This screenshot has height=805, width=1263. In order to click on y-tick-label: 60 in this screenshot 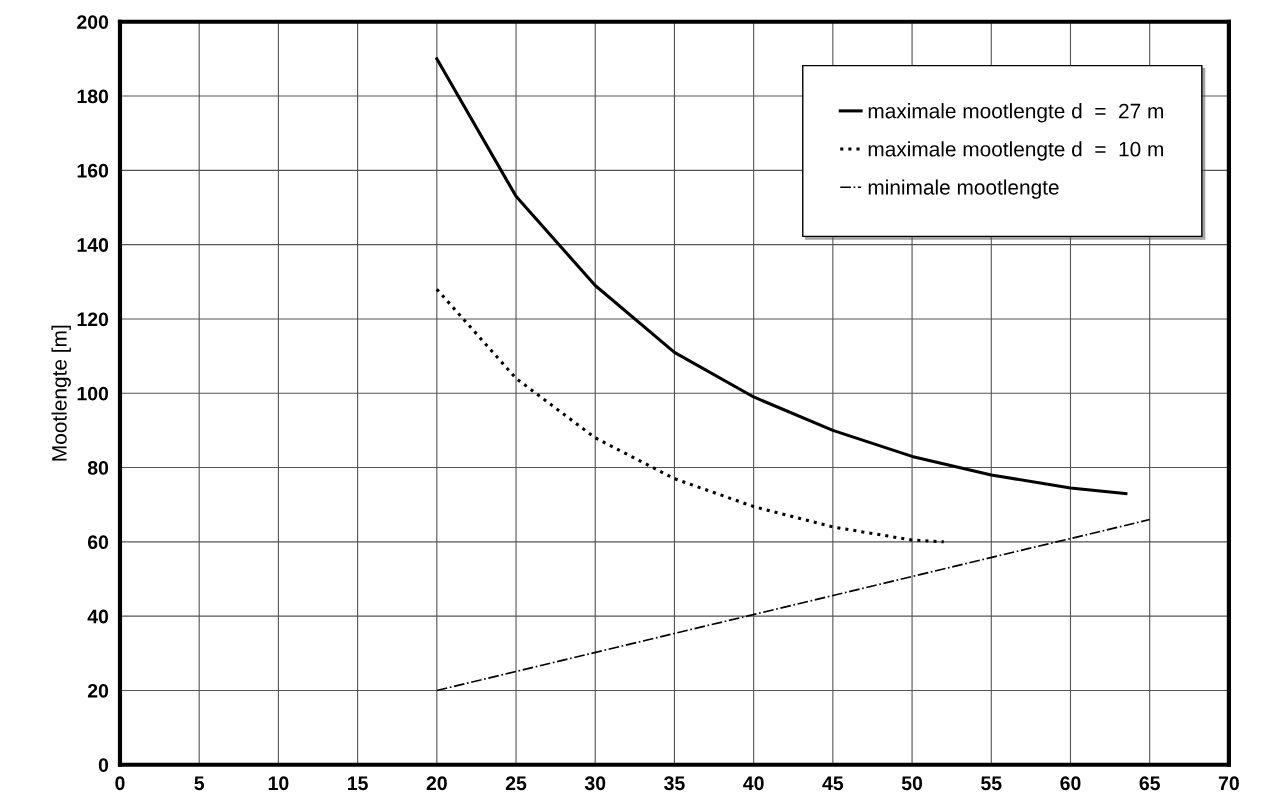, I will do `click(98, 542)`.